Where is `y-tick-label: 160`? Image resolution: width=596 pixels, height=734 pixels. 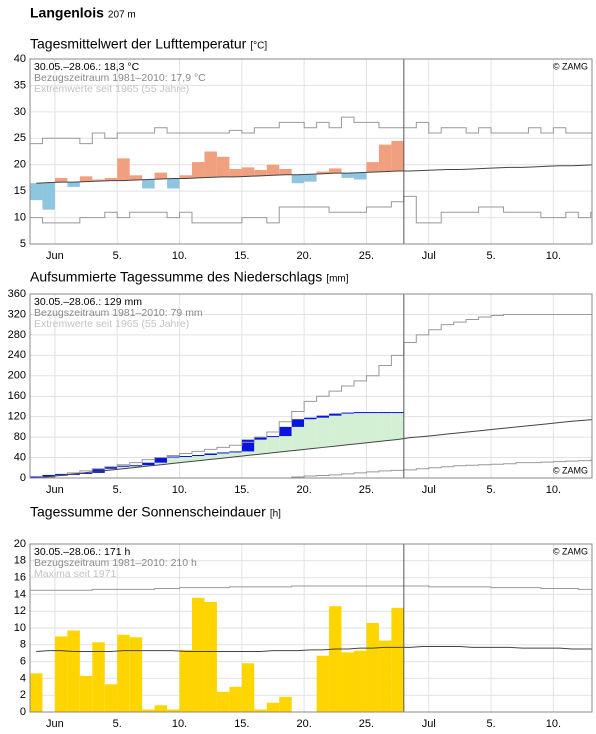
y-tick-label: 160 is located at coordinates (17, 396).